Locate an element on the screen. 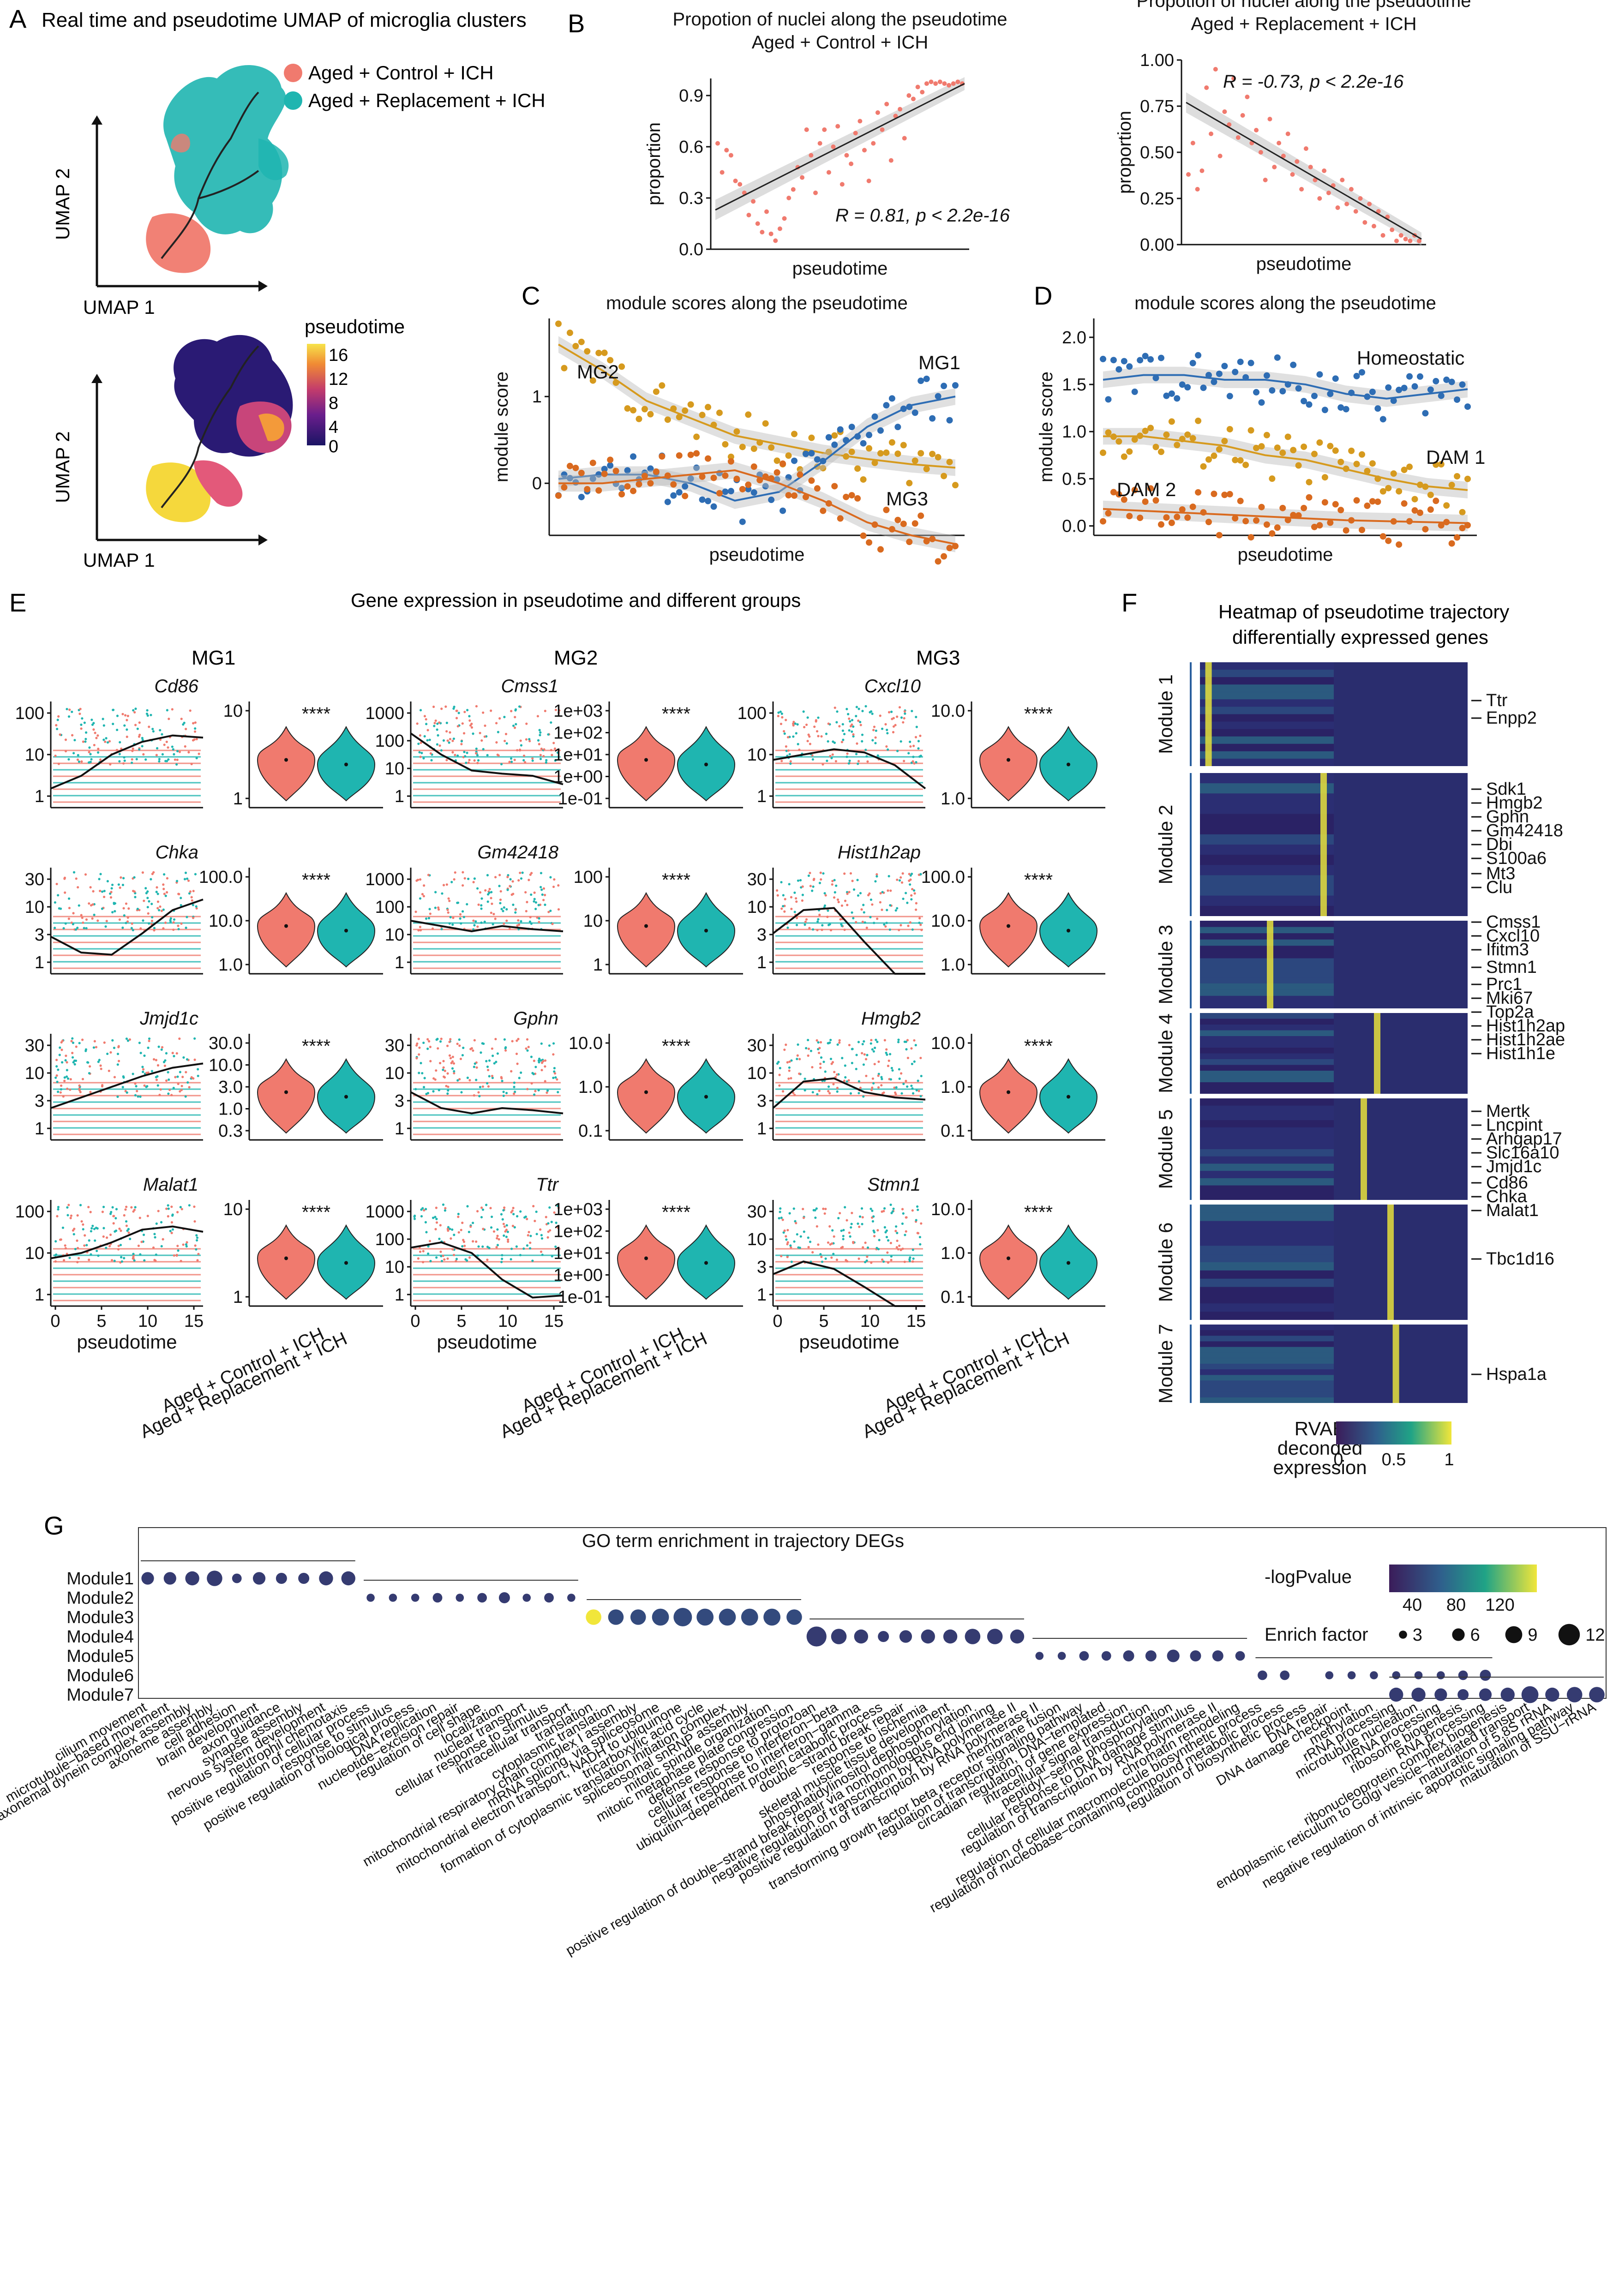 The width and height of the screenshot is (1619, 2296). colorbar is located at coordinates (316, 394).